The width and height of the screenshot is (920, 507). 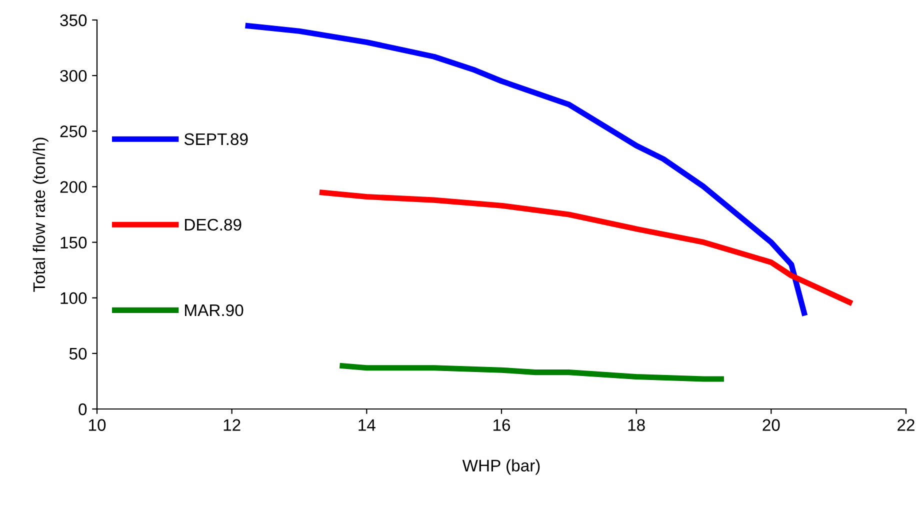 What do you see at coordinates (216, 139) in the screenshot?
I see `legend-label: SEPT.89` at bounding box center [216, 139].